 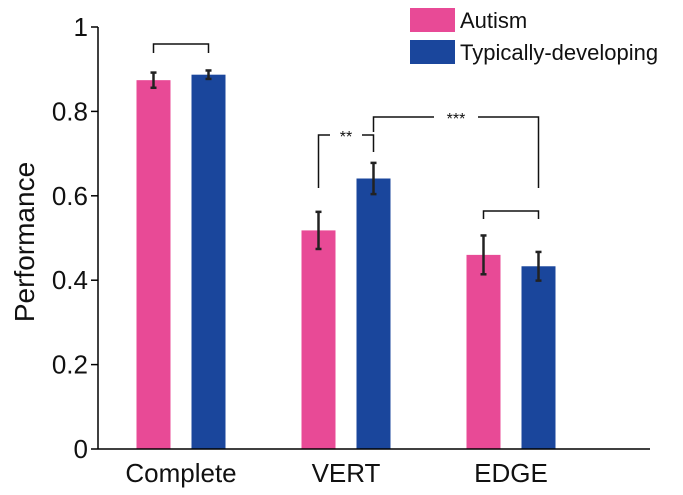 What do you see at coordinates (70, 280) in the screenshot?
I see `y-tick-label: 0.4` at bounding box center [70, 280].